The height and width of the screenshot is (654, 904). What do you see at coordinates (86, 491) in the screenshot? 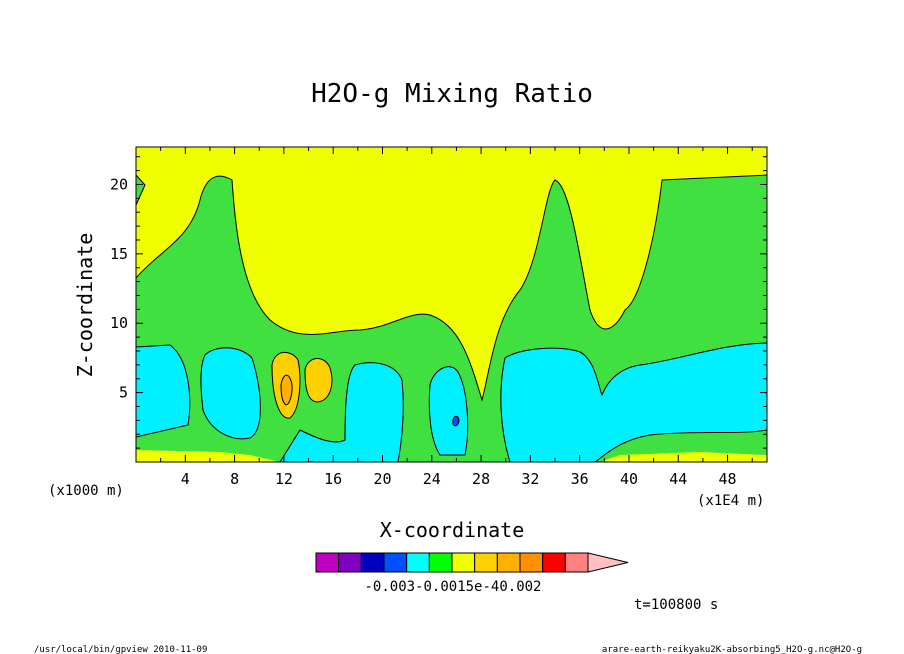
I see `x-unit-left: (x1000 m)` at bounding box center [86, 491].